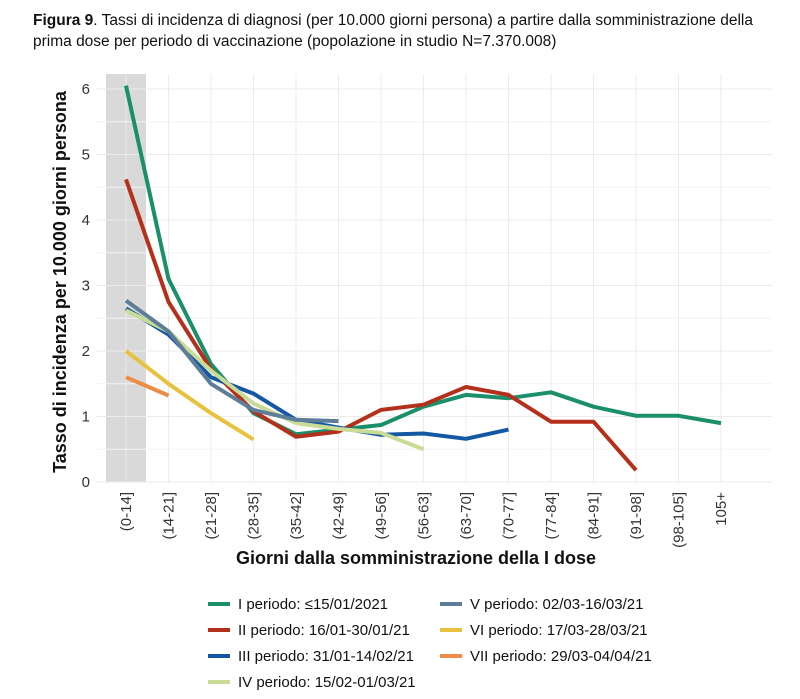  What do you see at coordinates (211, 516) in the screenshot?
I see `x-tick-label: (21-28]` at bounding box center [211, 516].